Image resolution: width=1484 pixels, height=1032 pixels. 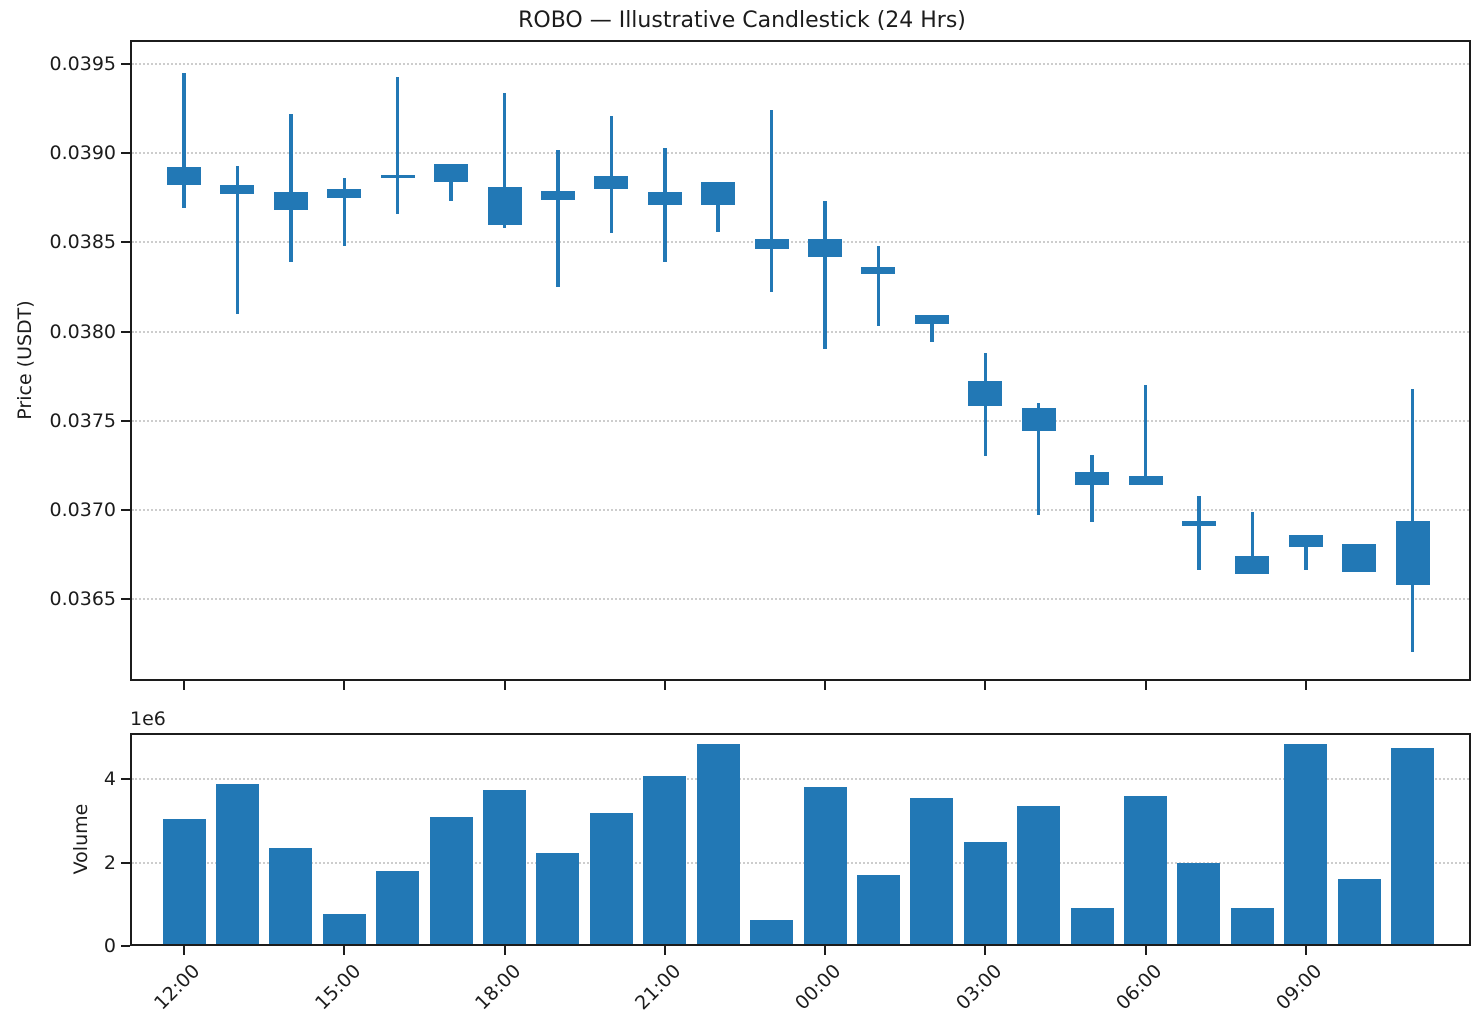 I want to click on x-tick-label: 00:00, so click(x=818, y=987).